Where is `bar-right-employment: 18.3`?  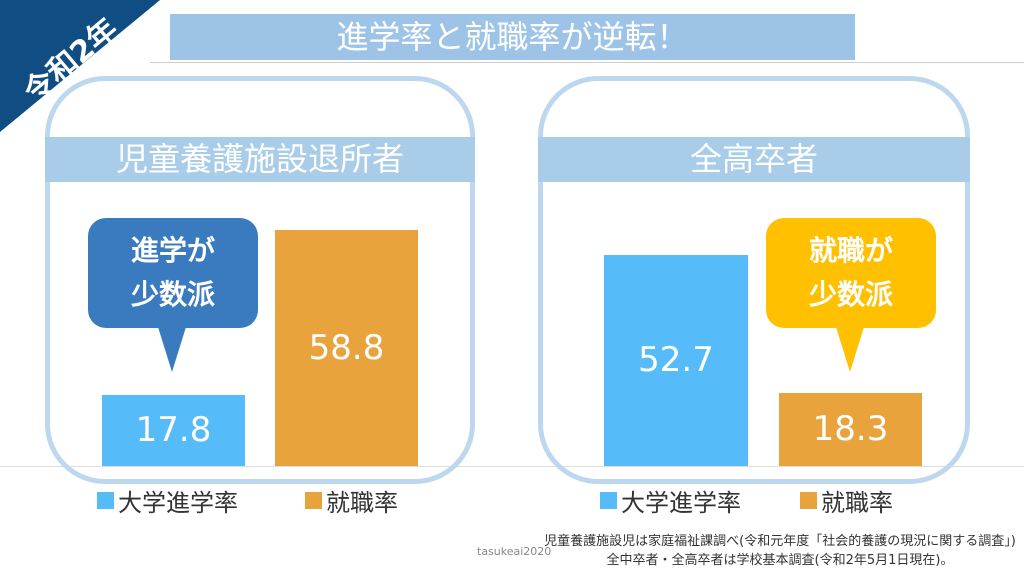 bar-right-employment: 18.3 is located at coordinates (850, 429).